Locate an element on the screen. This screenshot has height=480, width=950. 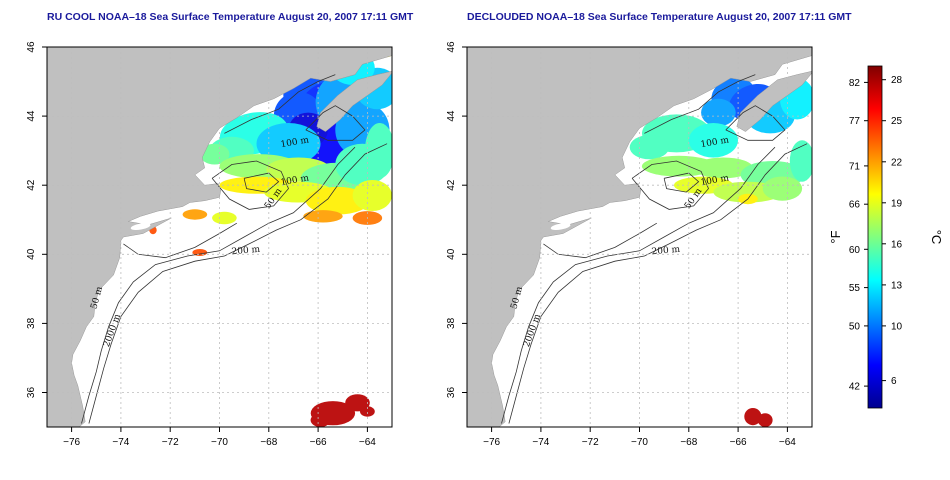
celsius-tick-label: 19 is located at coordinates (897, 203).